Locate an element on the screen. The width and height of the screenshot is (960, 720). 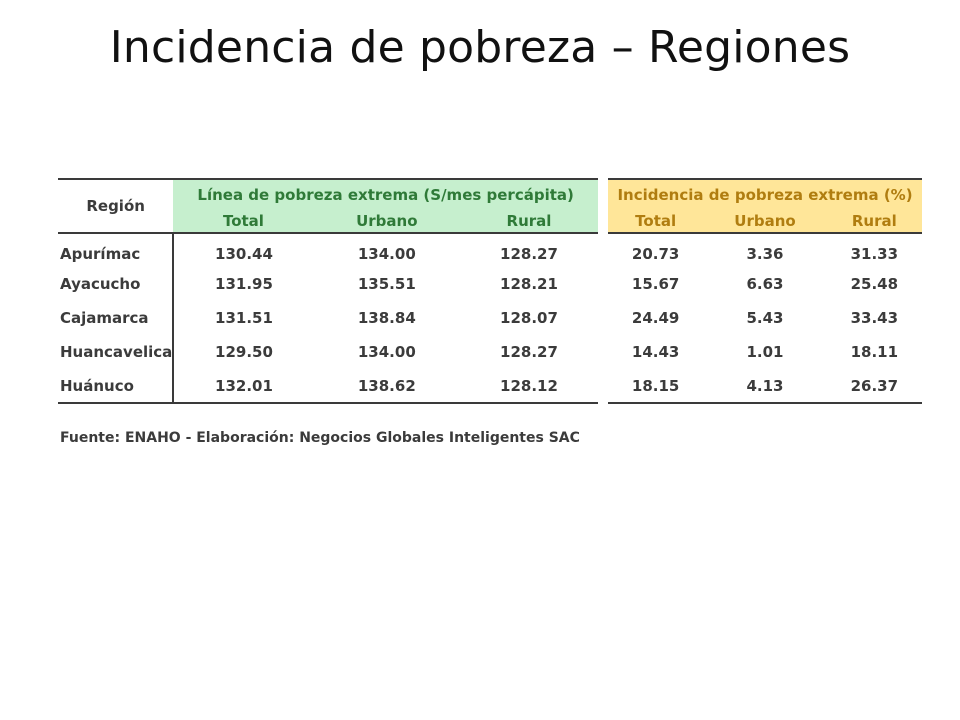
line-rural: 128.21 is located at coordinates (529, 284).